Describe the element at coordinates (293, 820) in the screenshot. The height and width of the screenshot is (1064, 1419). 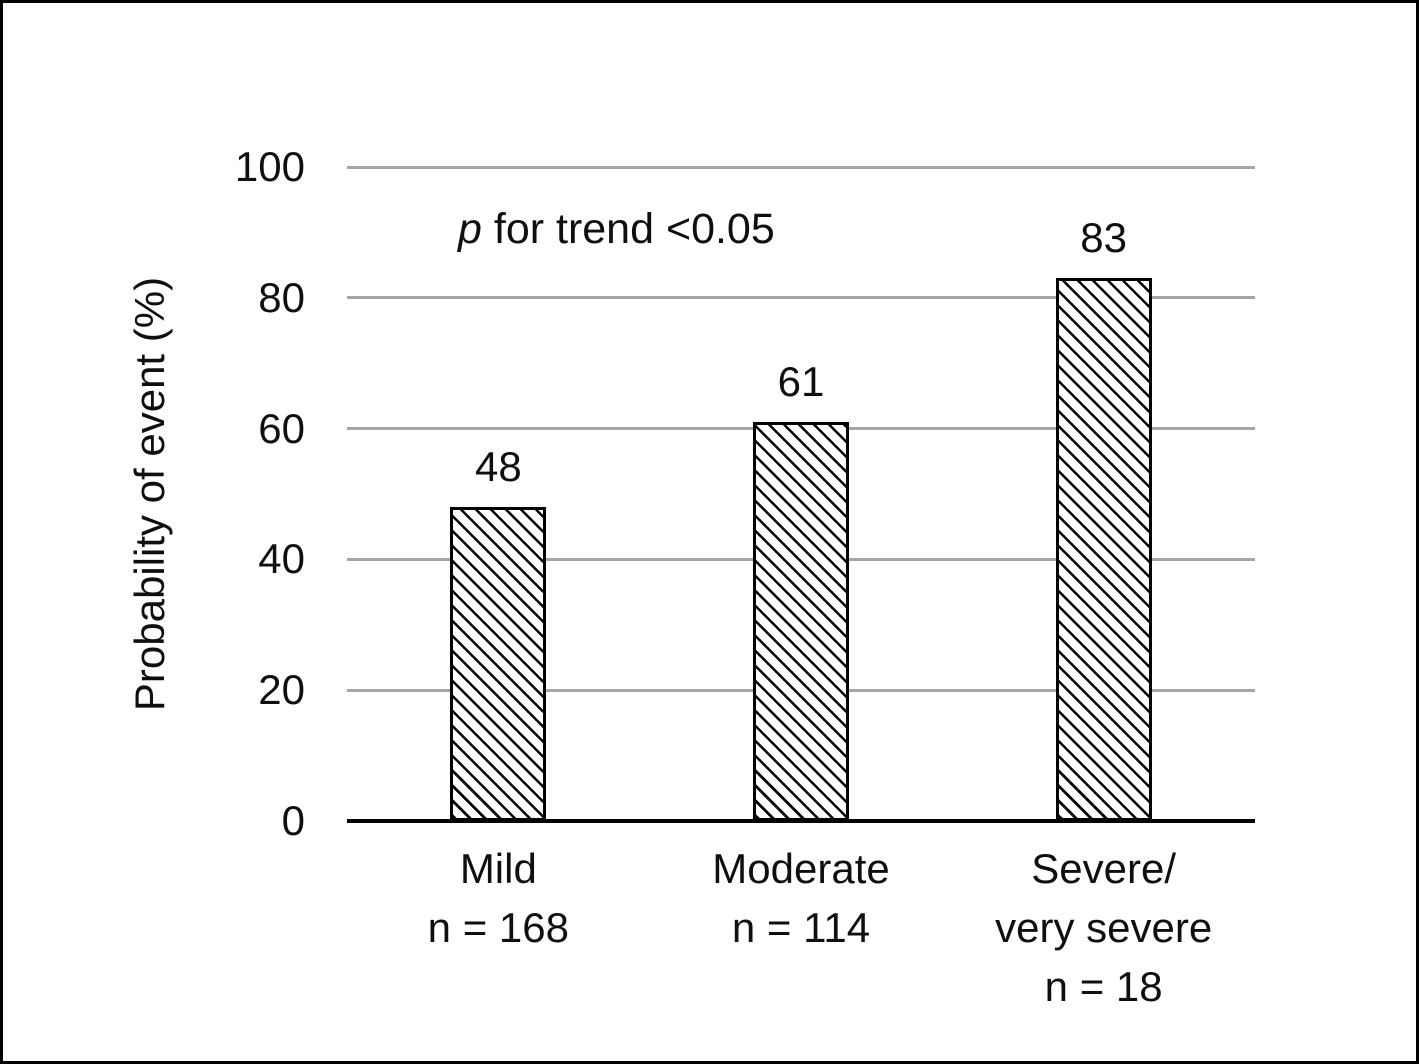
I see `y-tick-label-0: 0` at that location.